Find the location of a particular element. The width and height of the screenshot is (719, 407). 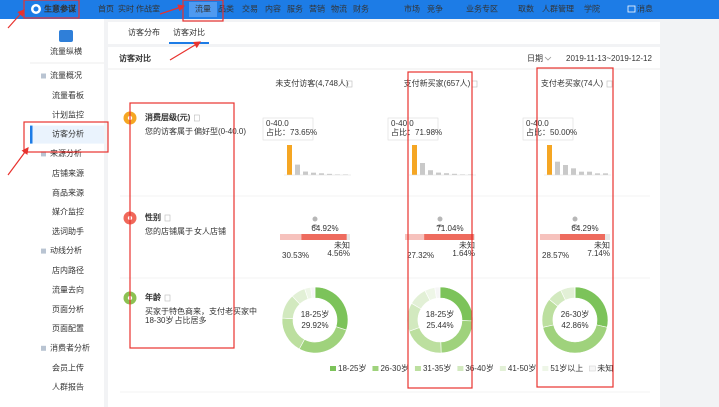

sidebar-item: 访客分析 is located at coordinates (68, 134).